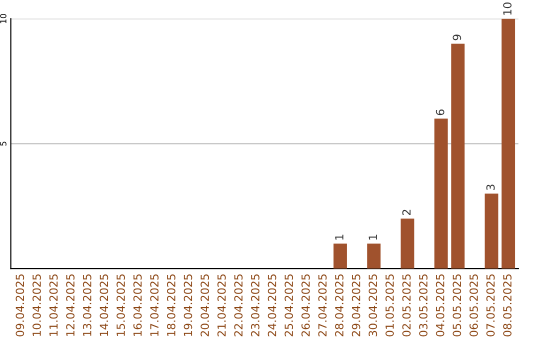  Describe the element at coordinates (255, 305) in the screenshot. I see `x-tick-label: 23.04.2025` at that location.